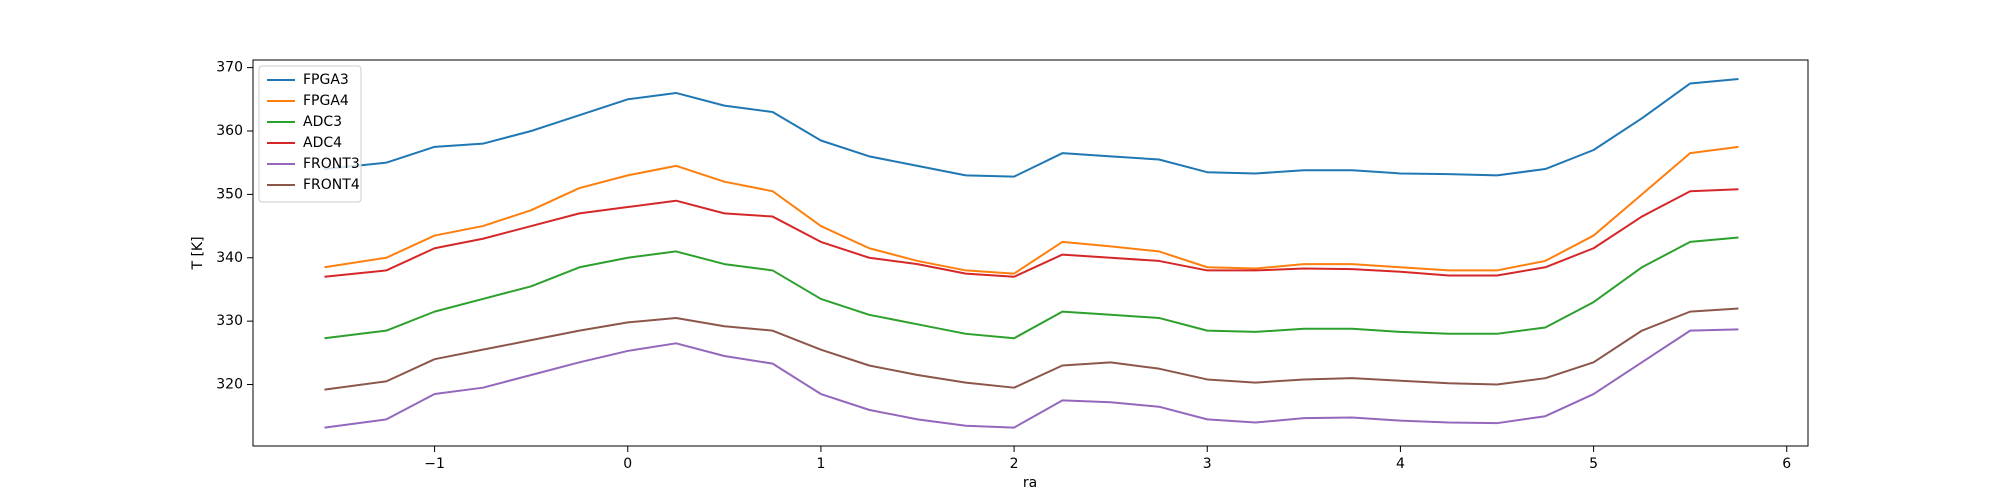  What do you see at coordinates (627, 464) in the screenshot?
I see `x-tick-label: 0` at bounding box center [627, 464].